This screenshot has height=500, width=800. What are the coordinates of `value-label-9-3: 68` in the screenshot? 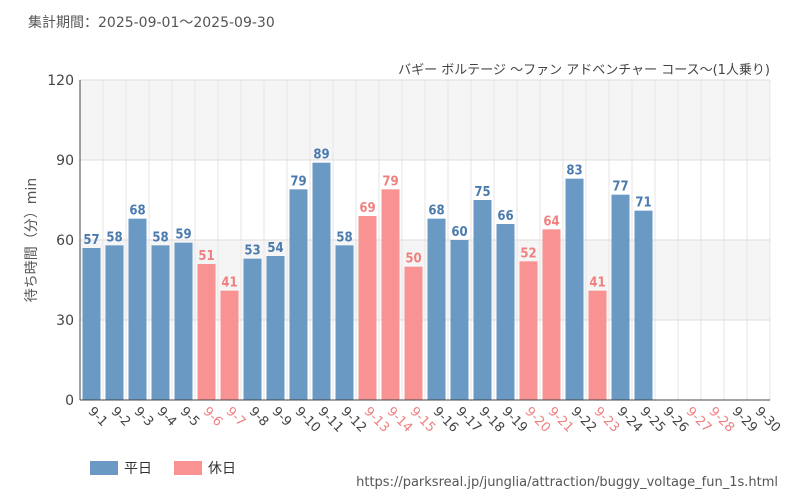 It's located at (137, 211).